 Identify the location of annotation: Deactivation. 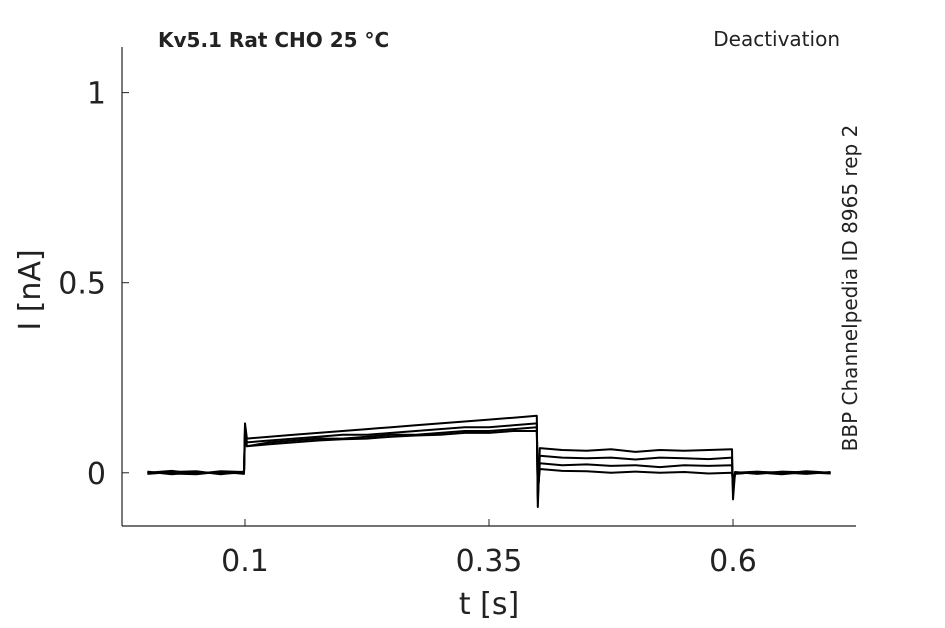
(776, 39).